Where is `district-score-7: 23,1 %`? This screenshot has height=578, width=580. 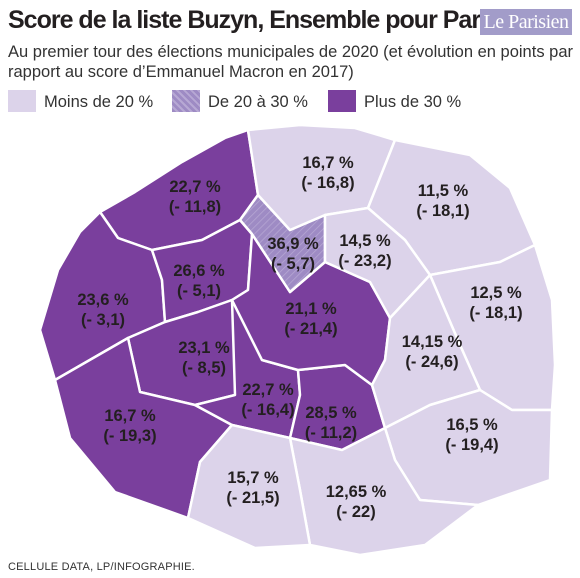
district-score-7: 23,1 % is located at coordinates (204, 348).